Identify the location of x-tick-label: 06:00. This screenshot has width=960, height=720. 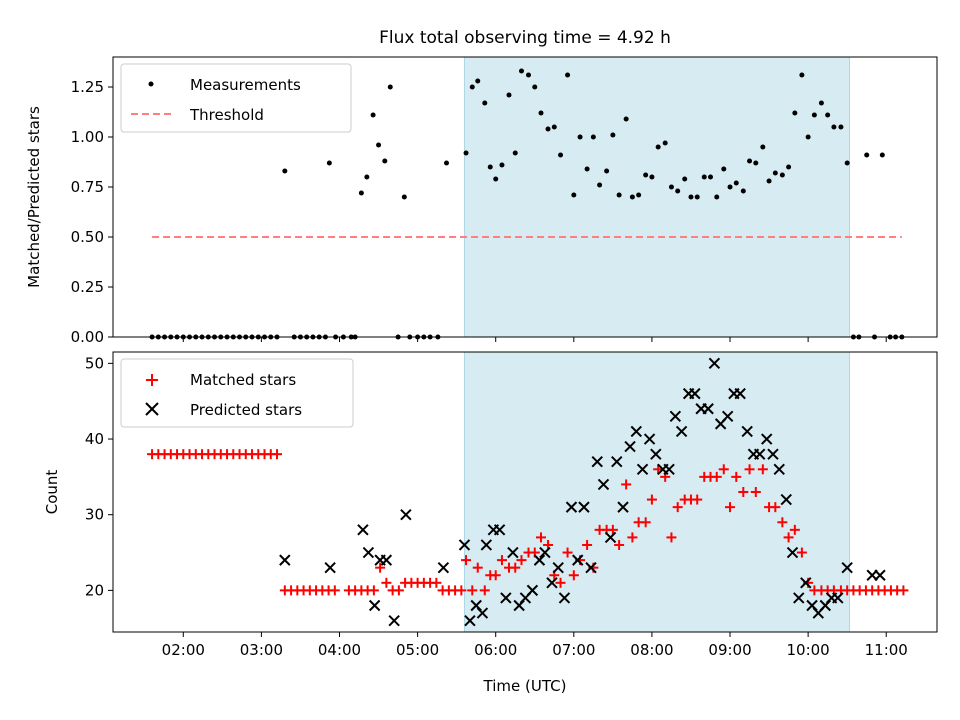
(495, 650).